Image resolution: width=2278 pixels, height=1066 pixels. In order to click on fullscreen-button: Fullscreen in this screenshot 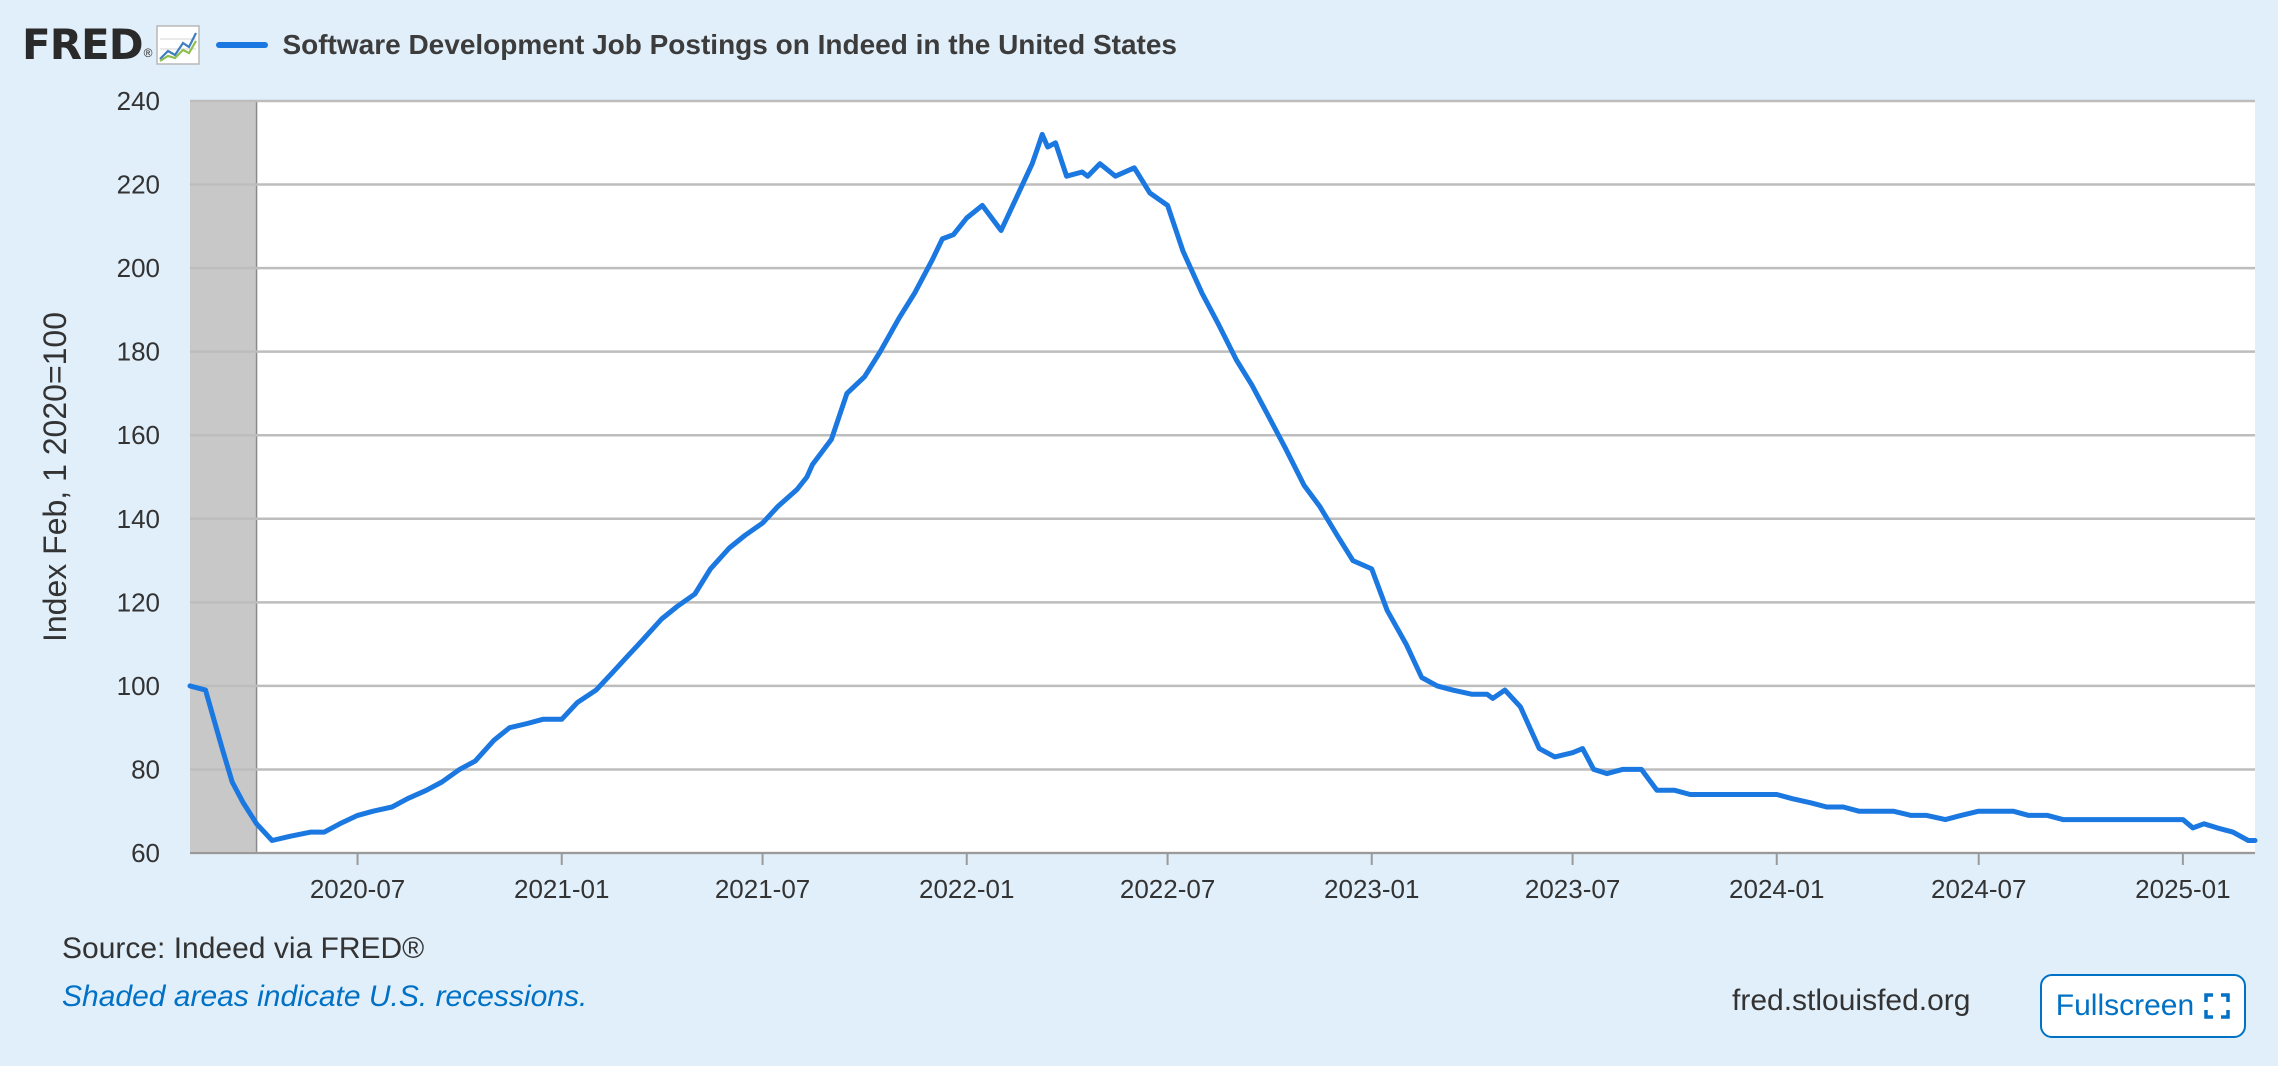, I will do `click(2143, 1006)`.